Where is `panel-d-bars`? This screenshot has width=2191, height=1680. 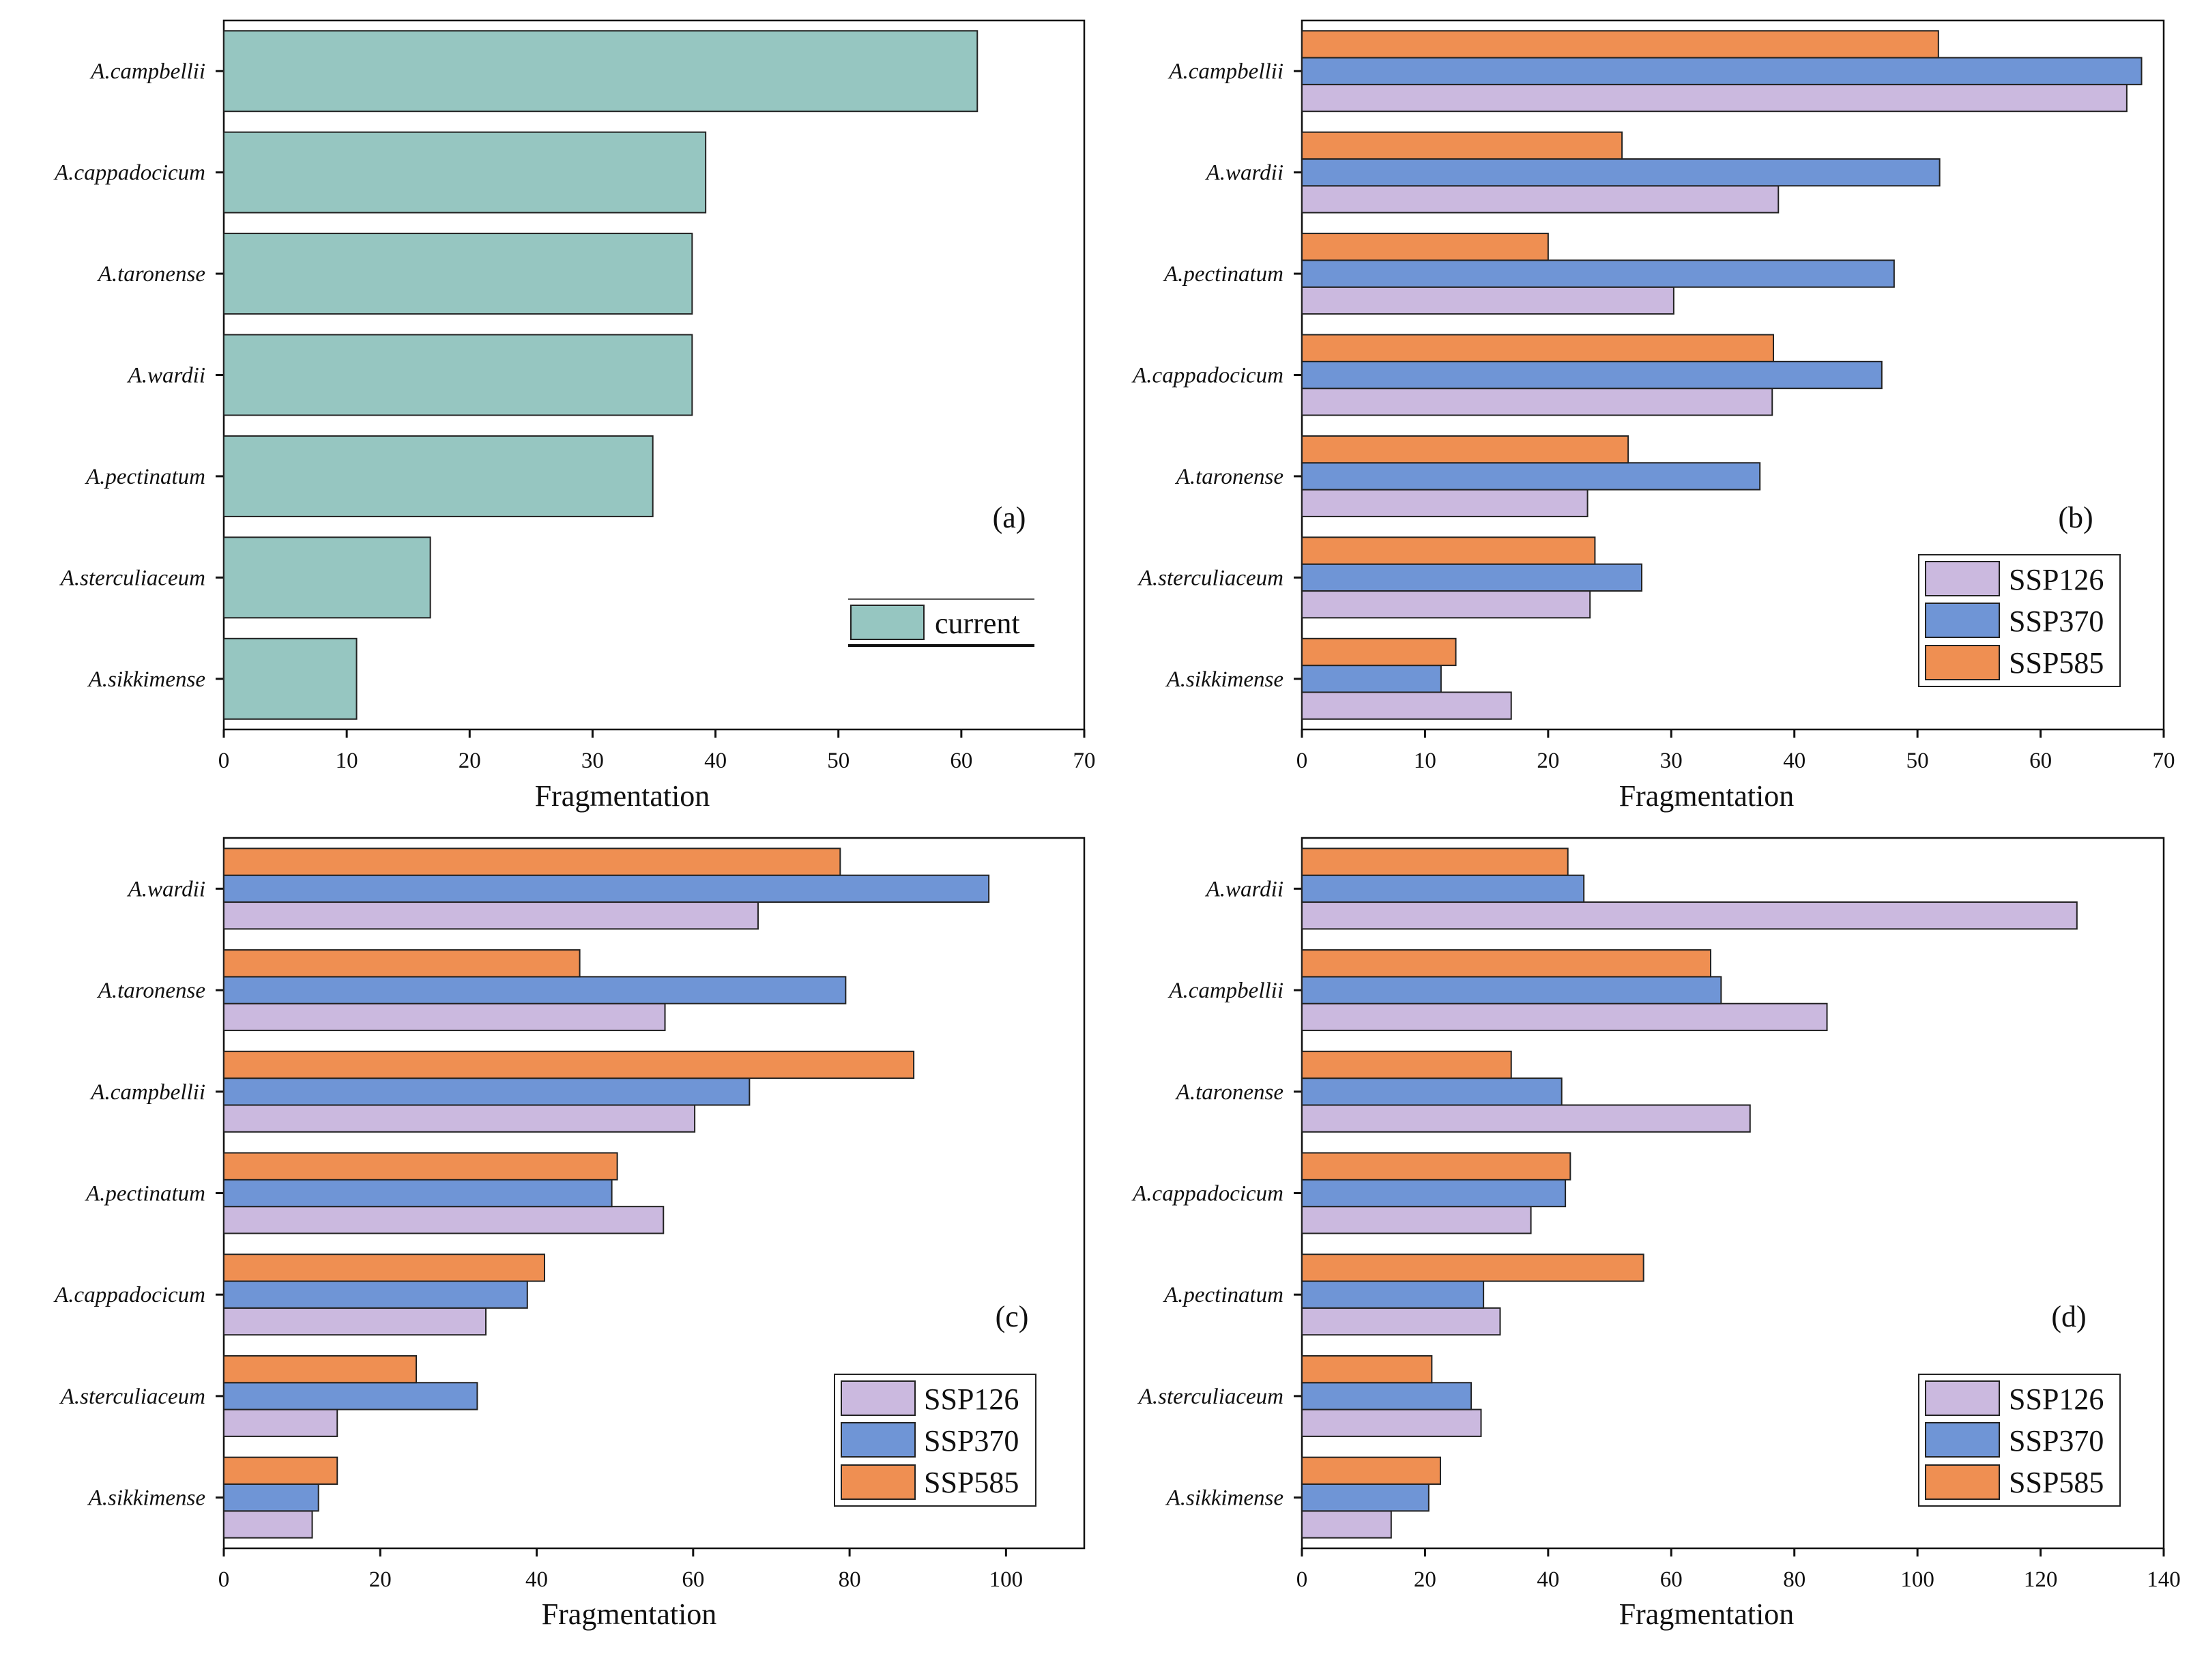 panel-d-bars is located at coordinates (1689, 1193).